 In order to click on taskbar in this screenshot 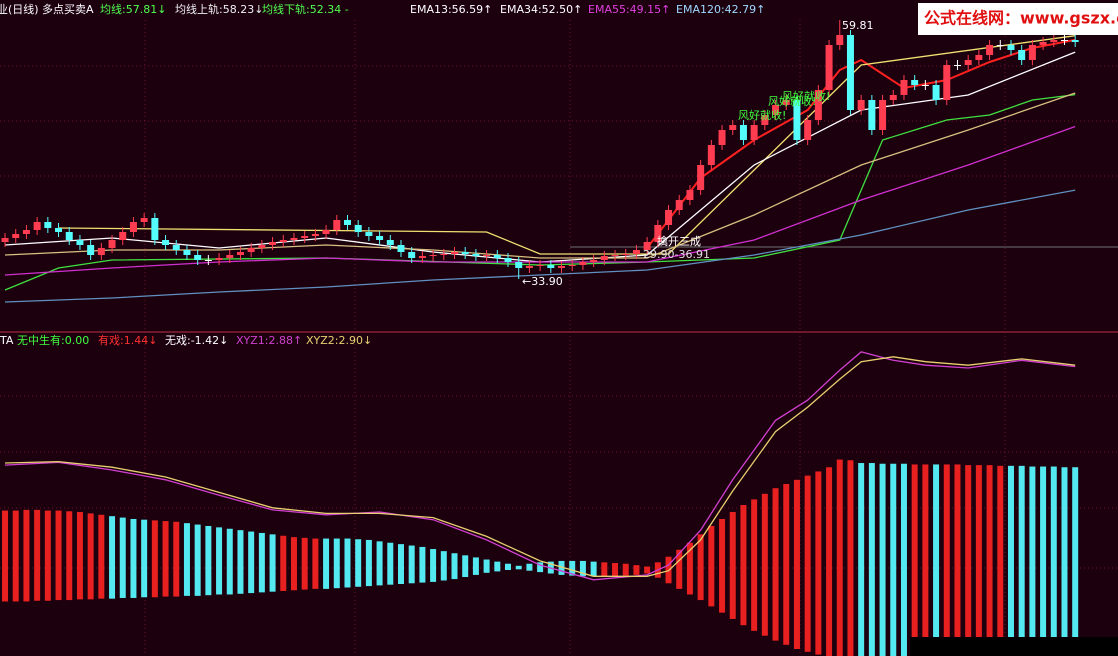, I will do `click(1014, 646)`.